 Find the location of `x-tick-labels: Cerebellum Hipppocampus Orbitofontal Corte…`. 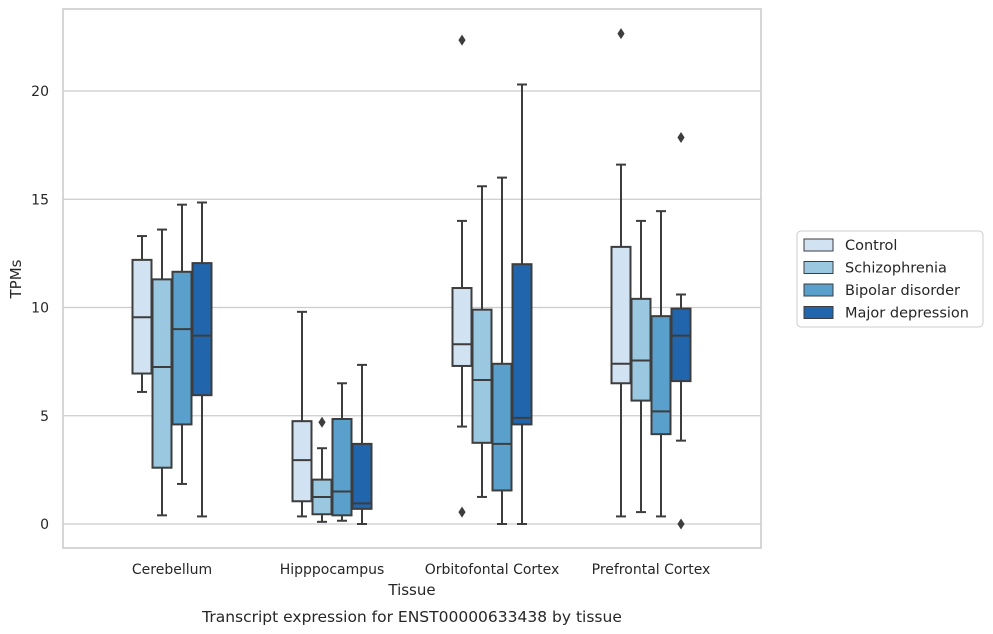

x-tick-labels: Cerebellum Hipppocampus Orbitofontal Corte… is located at coordinates (421, 570).